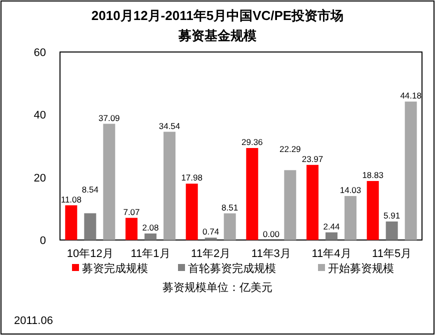 This screenshot has width=435, height=335. What do you see at coordinates (331, 226) in the screenshot?
I see `data-label: 2.44` at bounding box center [331, 226].